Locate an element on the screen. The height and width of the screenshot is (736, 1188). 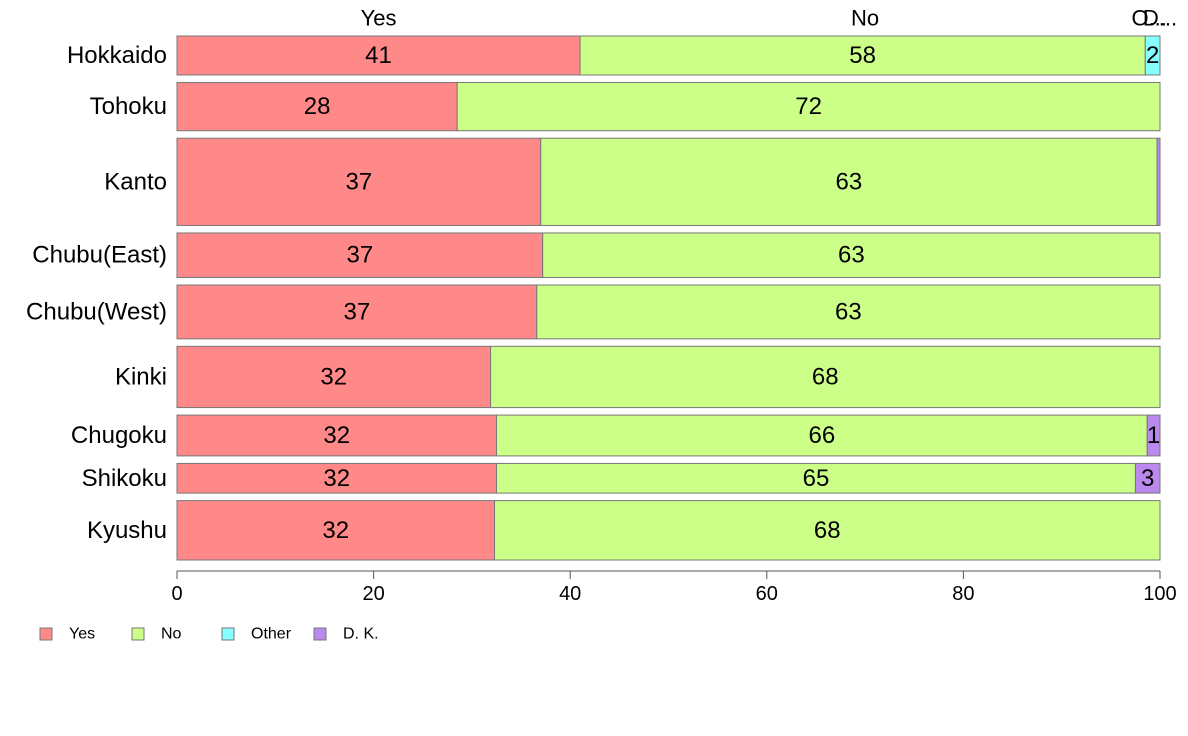
category-label-kanto: Kanto is located at coordinates (135, 181).